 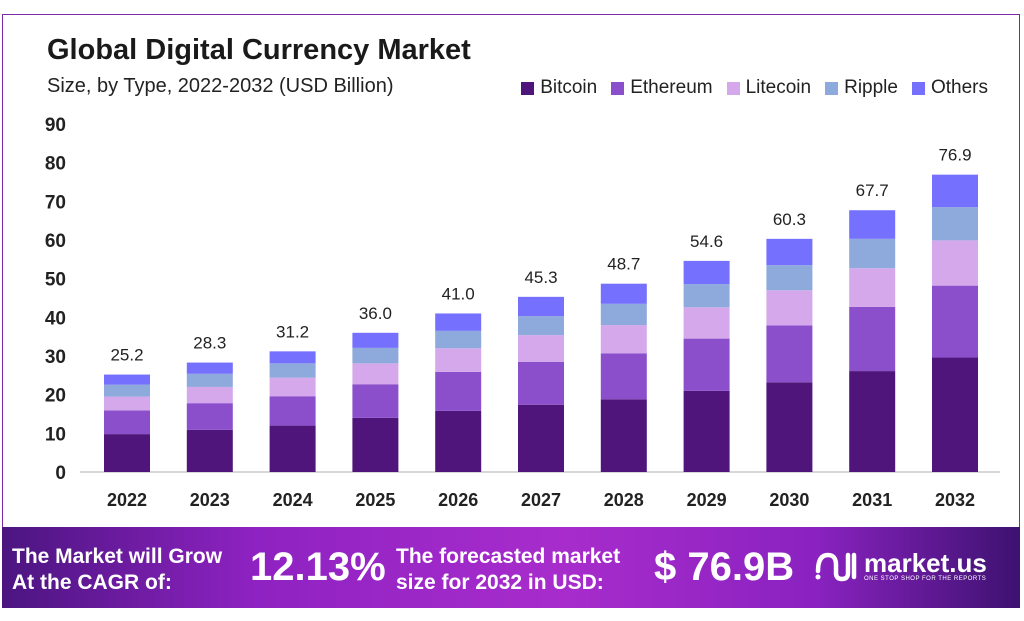 What do you see at coordinates (623, 435) in the screenshot?
I see `bar-bitcoin-2028` at bounding box center [623, 435].